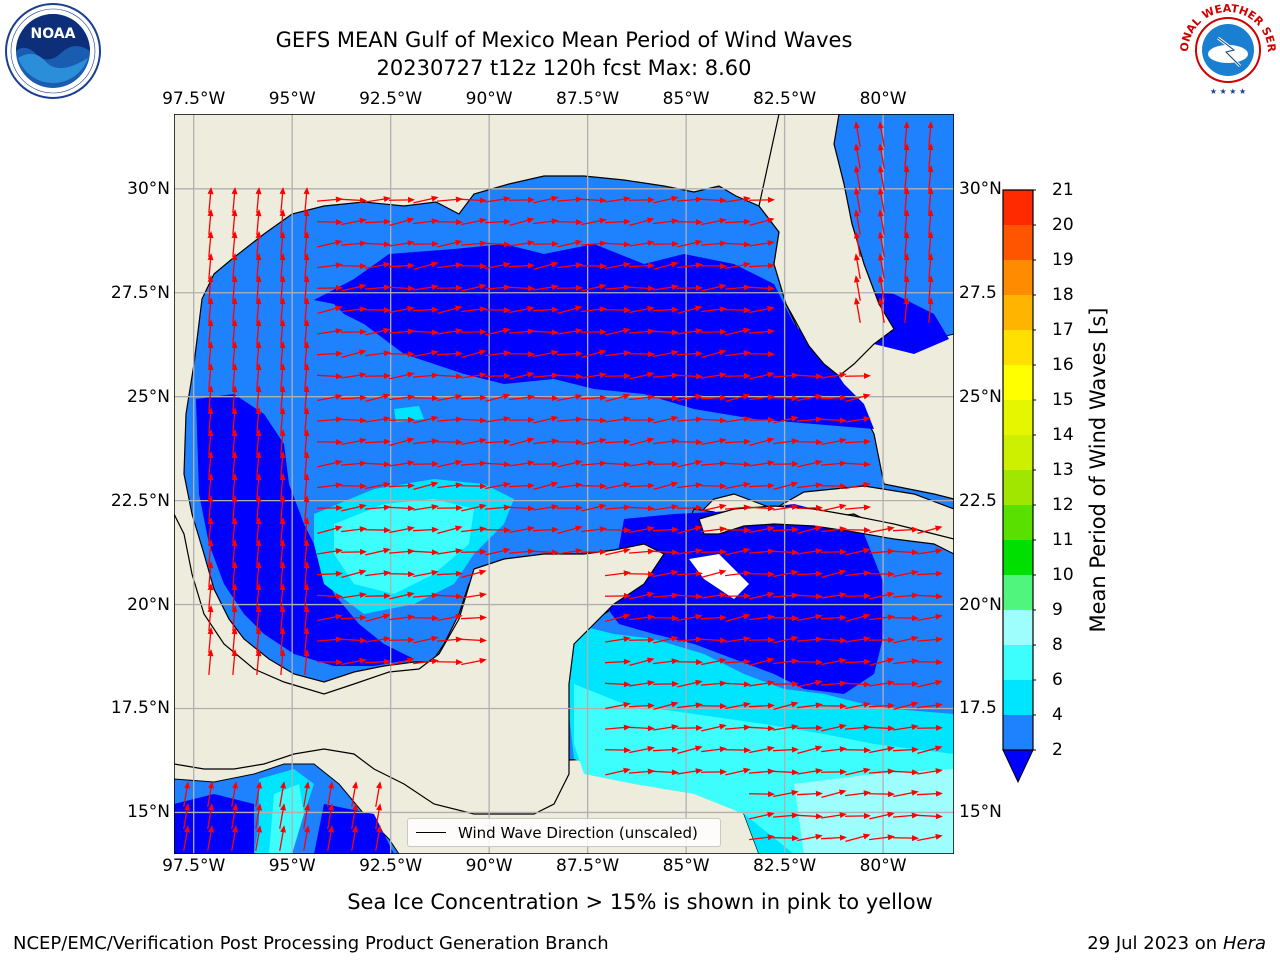  What do you see at coordinates (1018, 766) in the screenshot?
I see `colorbar-extend-triangle` at bounding box center [1018, 766].